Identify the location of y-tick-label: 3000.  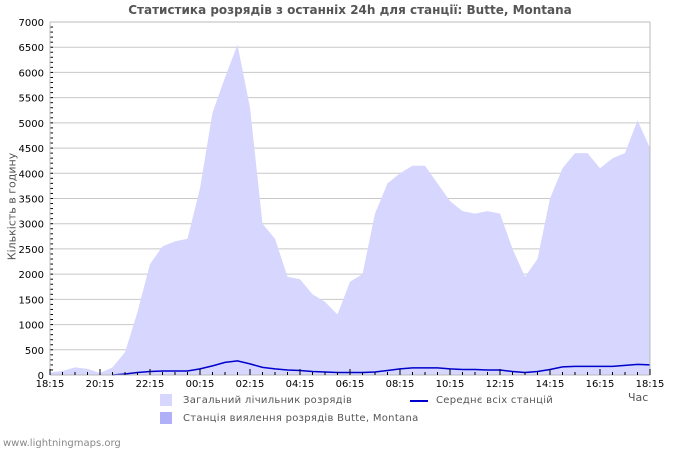
(31, 225).